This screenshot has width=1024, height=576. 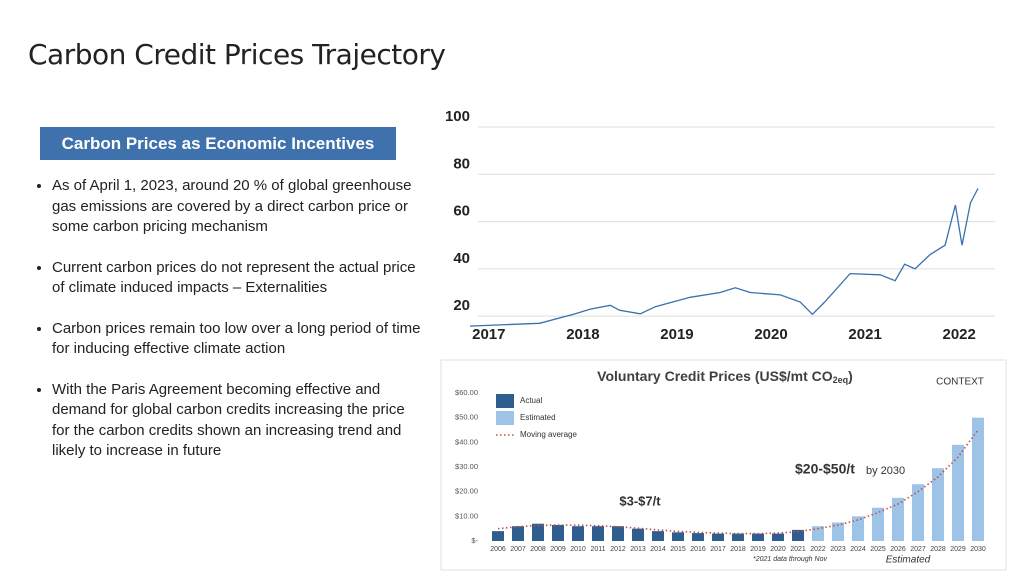 I want to click on x-tick-label: 2025, so click(x=878, y=549).